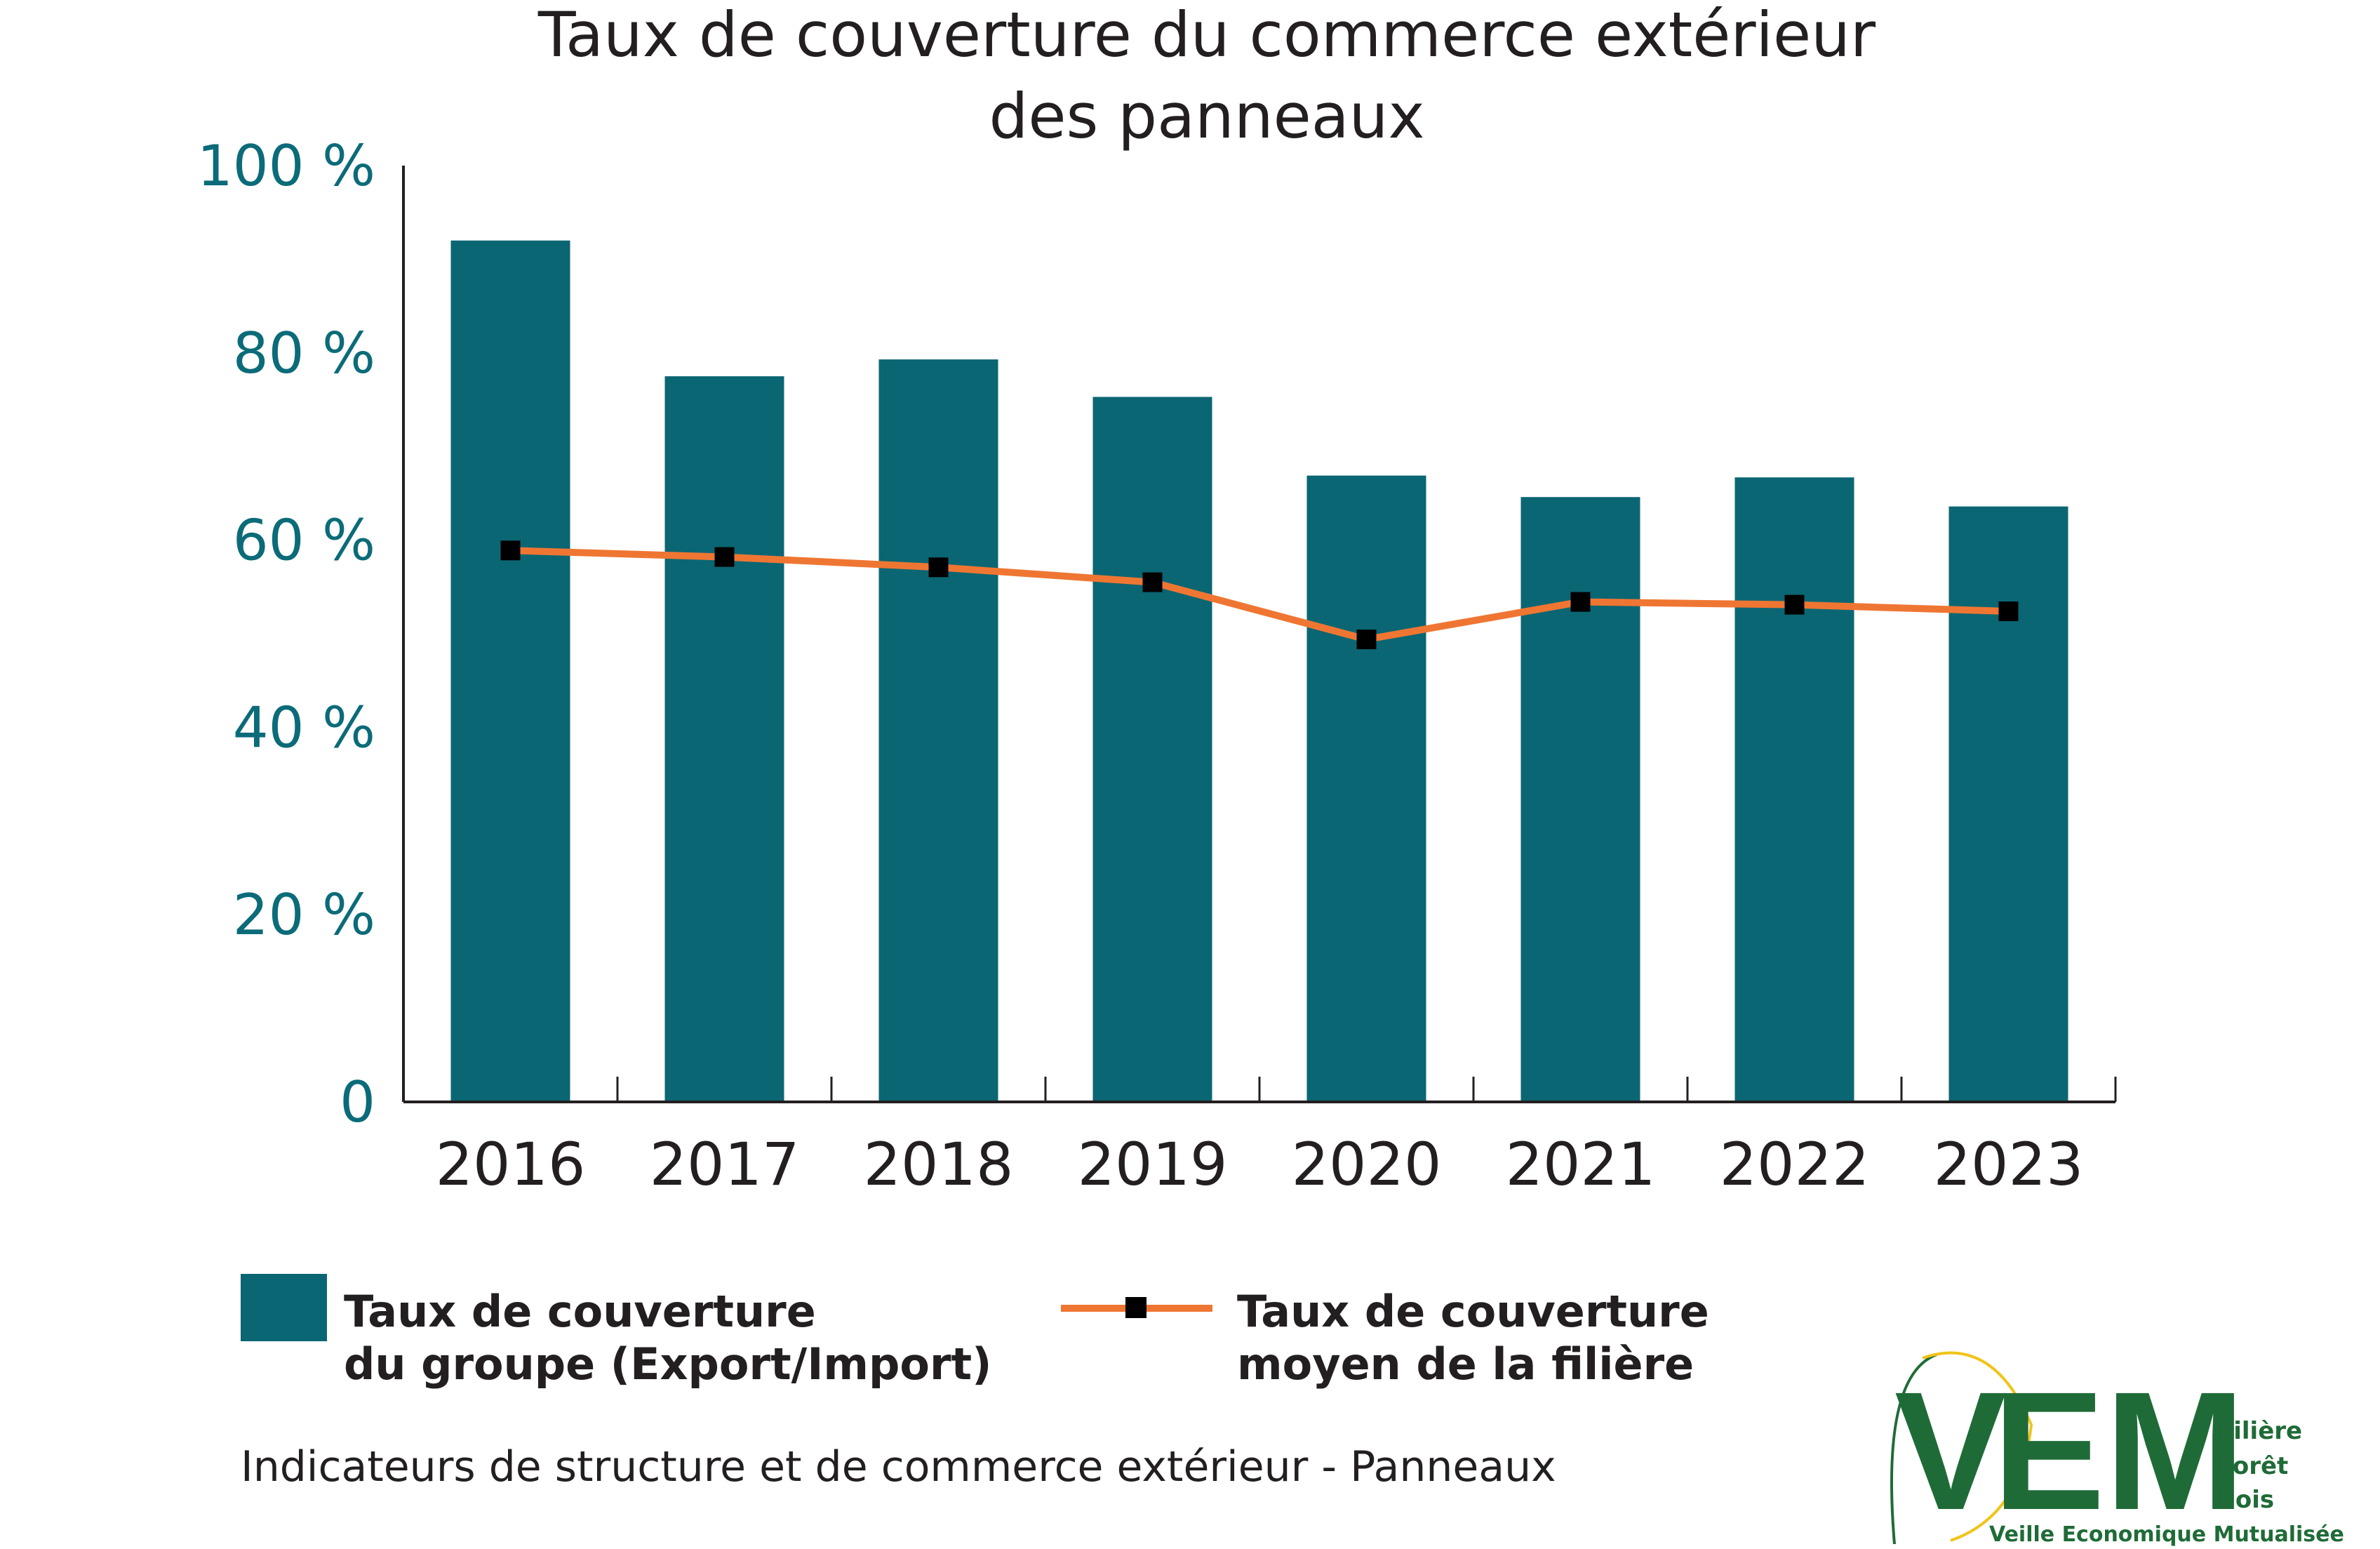 The height and width of the screenshot is (1549, 2380). Describe the element at coordinates (1367, 1164) in the screenshot. I see `x-tick-label: 2020` at that location.